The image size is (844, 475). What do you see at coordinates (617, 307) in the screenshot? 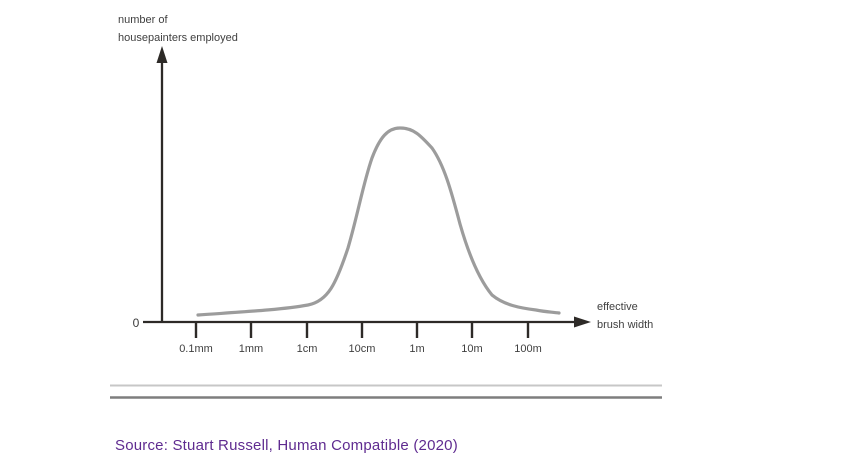
I see `x-axis-title-line1: effective` at bounding box center [617, 307].